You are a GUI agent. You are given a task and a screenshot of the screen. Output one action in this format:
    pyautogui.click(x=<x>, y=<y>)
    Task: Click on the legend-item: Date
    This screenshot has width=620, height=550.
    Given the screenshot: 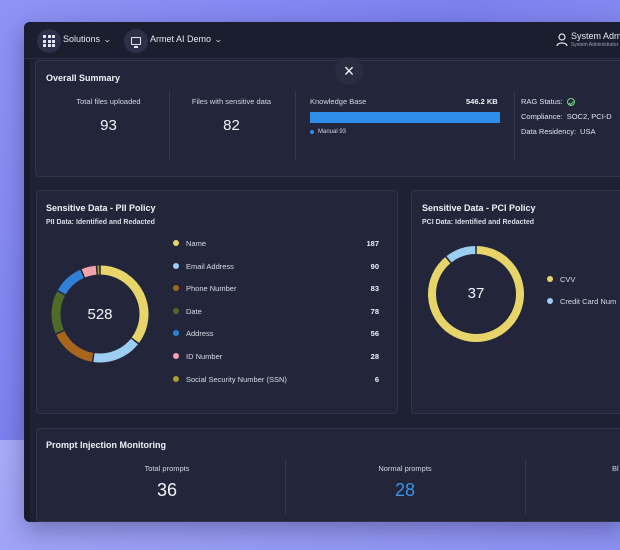 What is the action you would take?
    pyautogui.click(x=273, y=312)
    